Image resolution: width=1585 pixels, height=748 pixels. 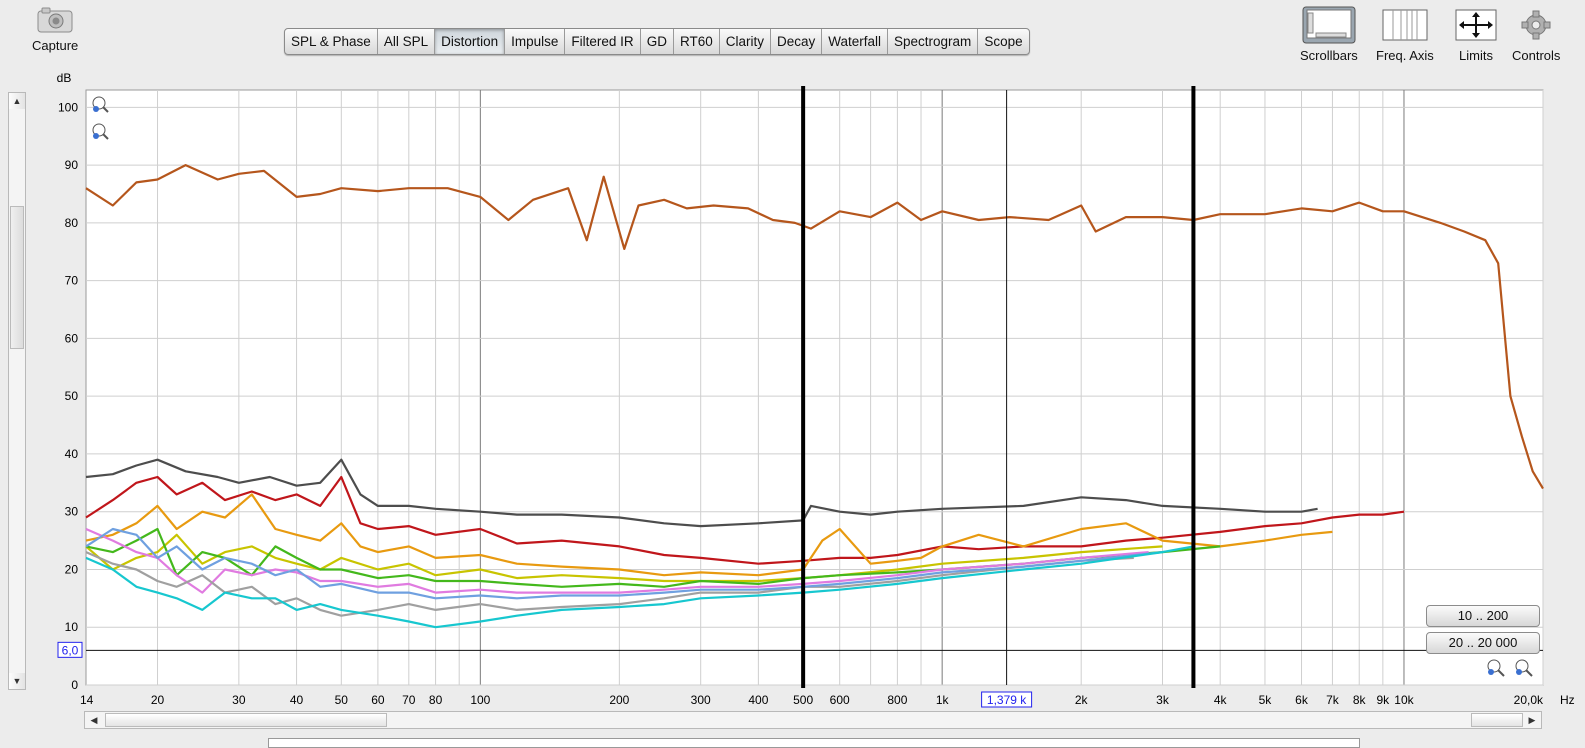 What do you see at coordinates (1529, 700) in the screenshot?
I see `x-tick-label: 20,0k` at bounding box center [1529, 700].